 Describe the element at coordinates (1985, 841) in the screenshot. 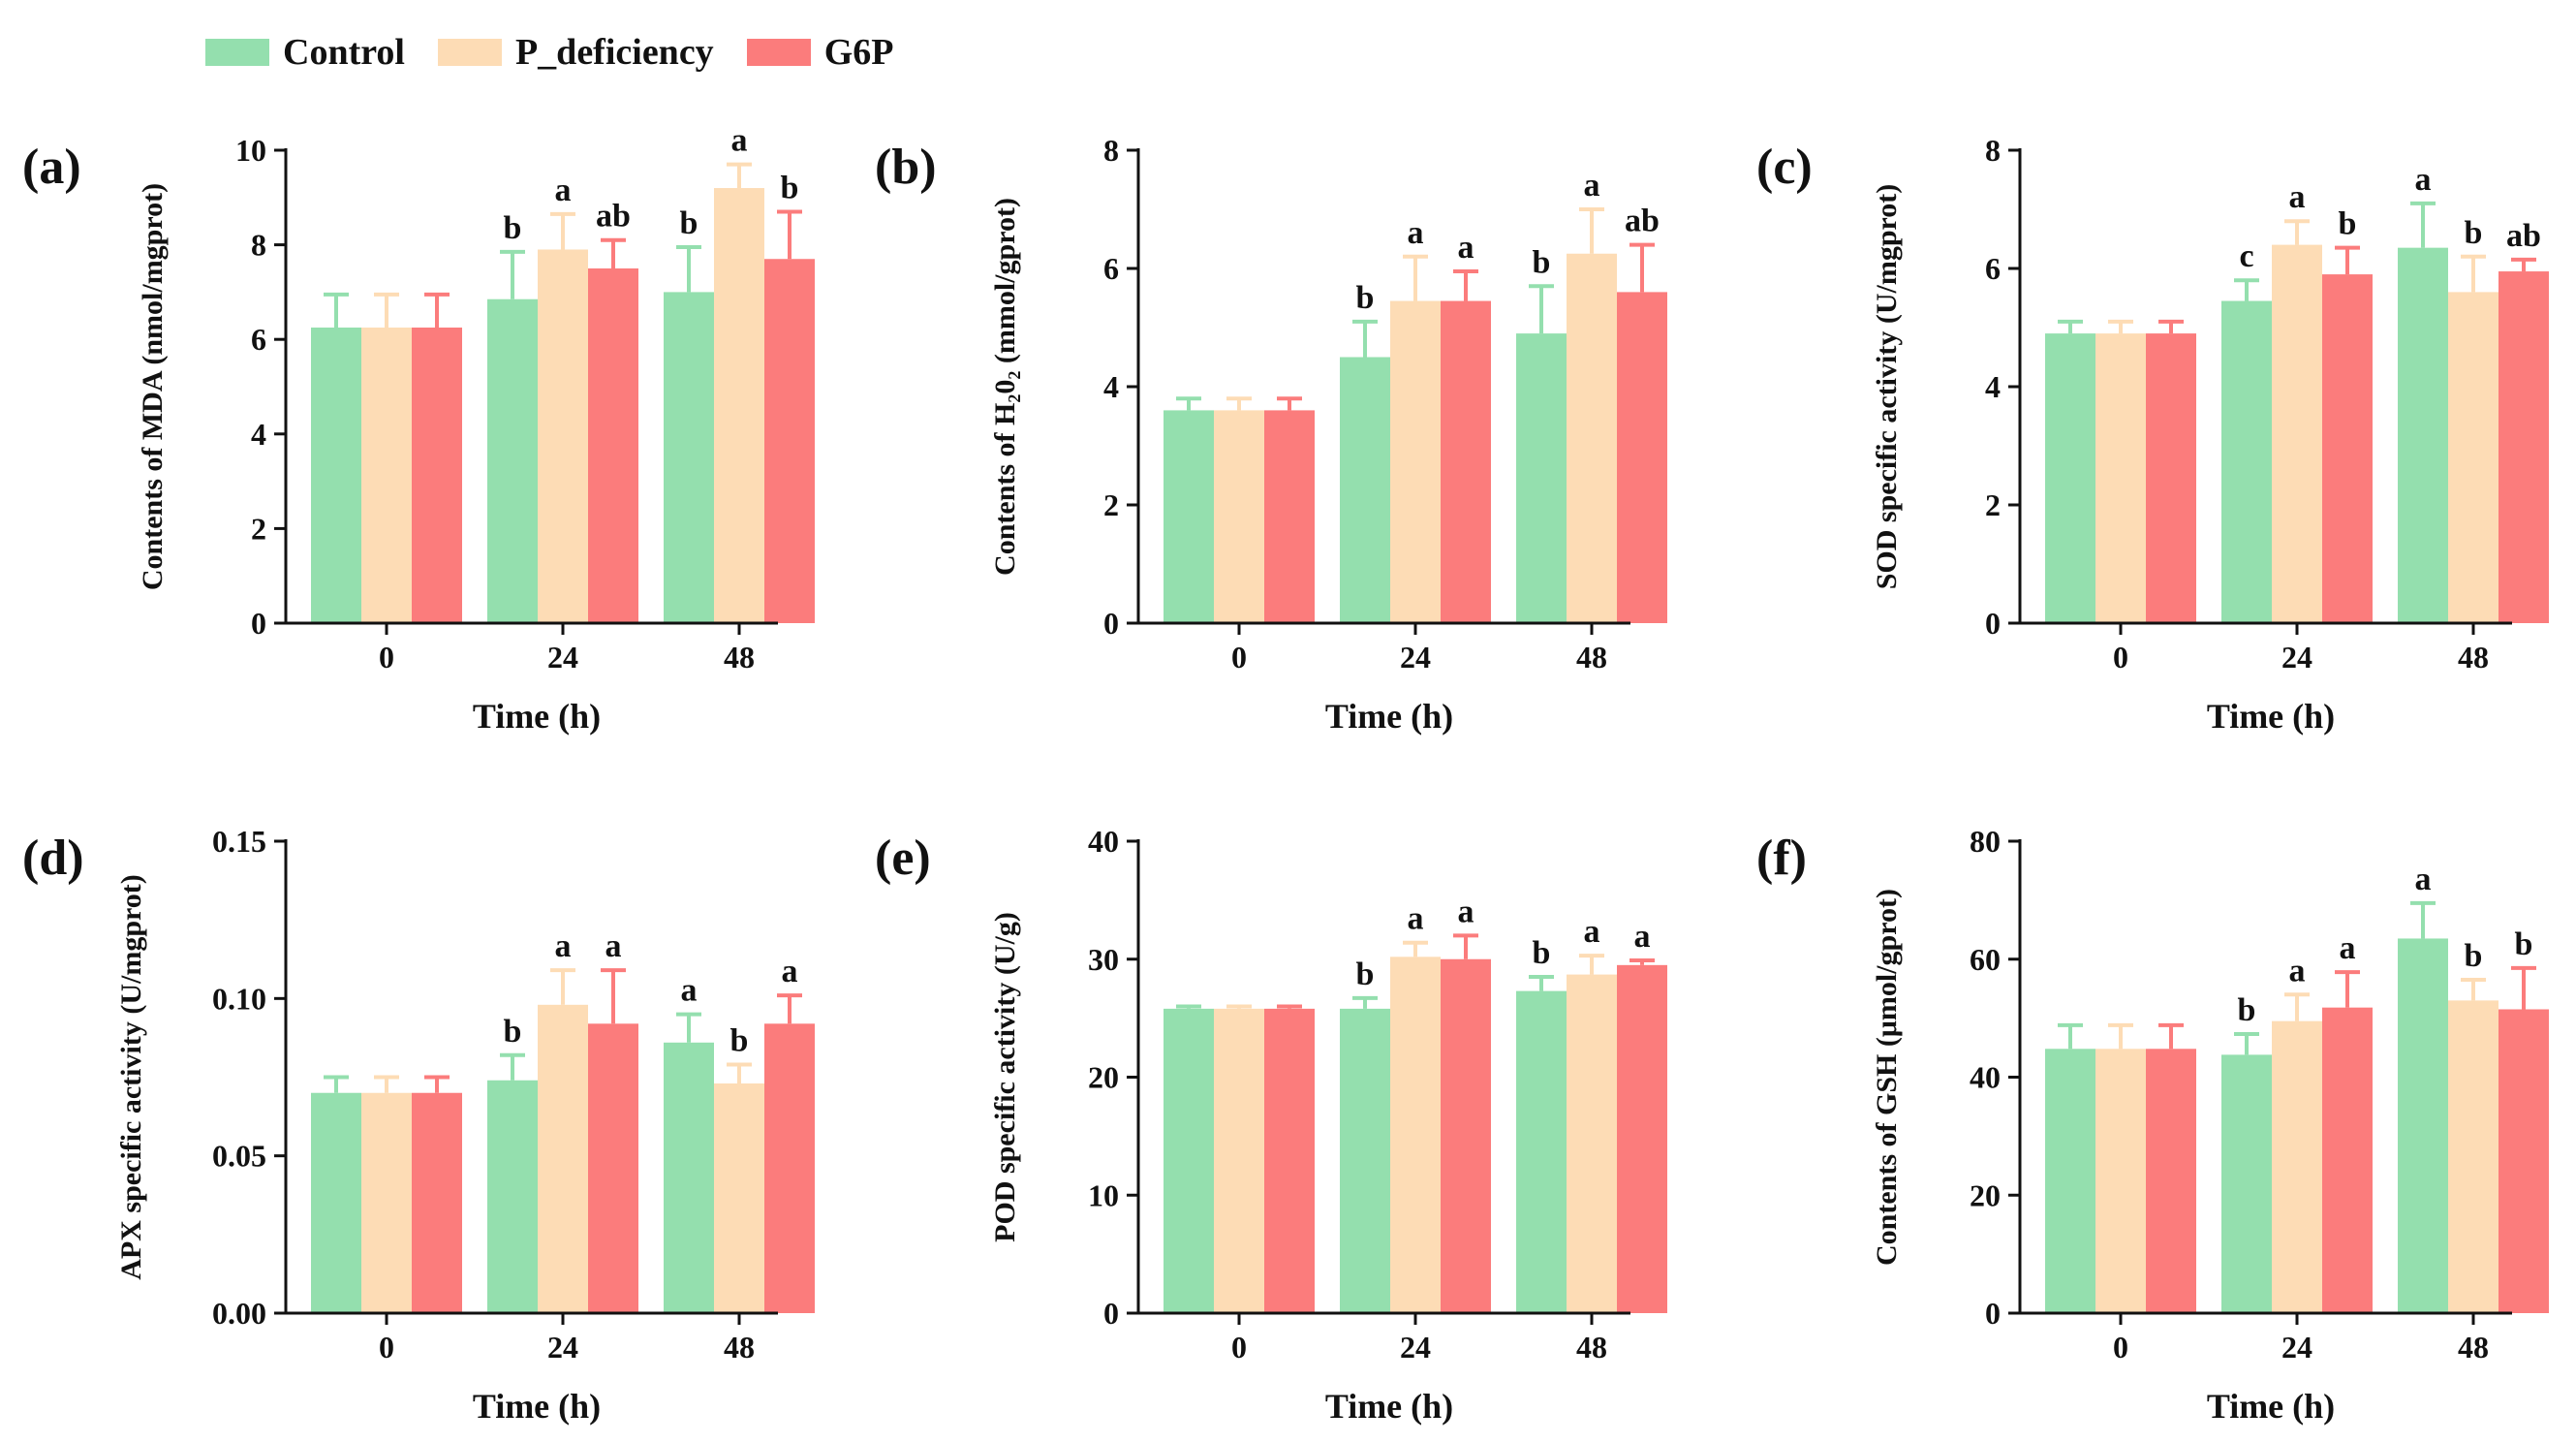

I see `y-tick-label: 80` at that location.